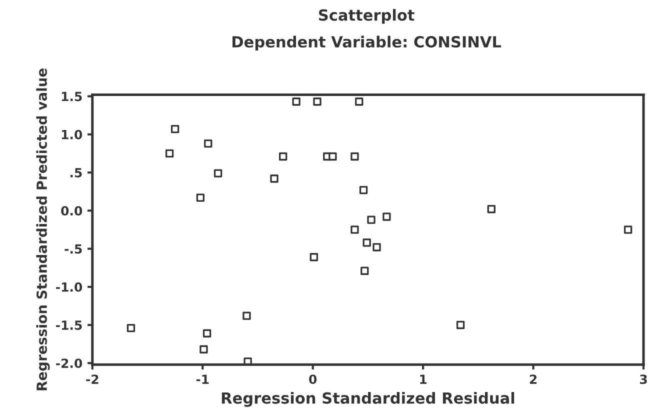 Image resolution: width=660 pixels, height=412 pixels. What do you see at coordinates (76, 173) in the screenshot?
I see `y-tick-label: .5` at bounding box center [76, 173].